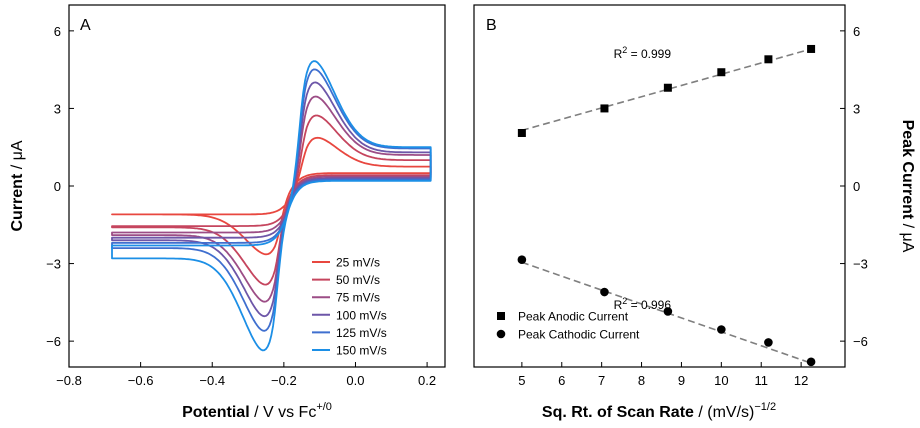 The height and width of the screenshot is (428, 920). Describe the element at coordinates (856, 31) in the screenshot. I see `panel-b-y-tick-label: 6` at that location.